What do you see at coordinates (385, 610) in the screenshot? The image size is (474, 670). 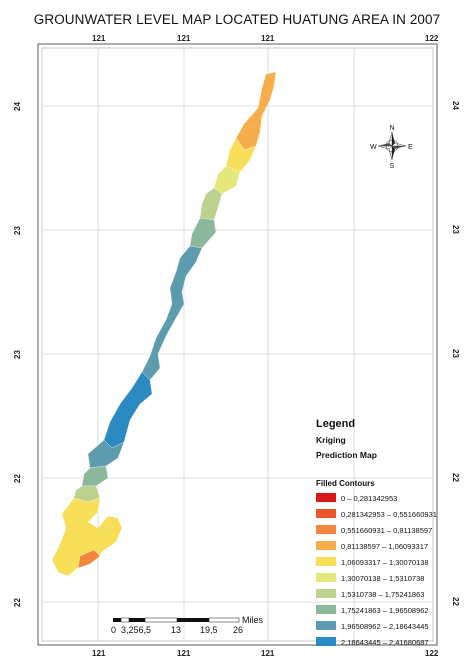 I see `legend-label: 1,75241863 – 1,96508962` at bounding box center [385, 610].